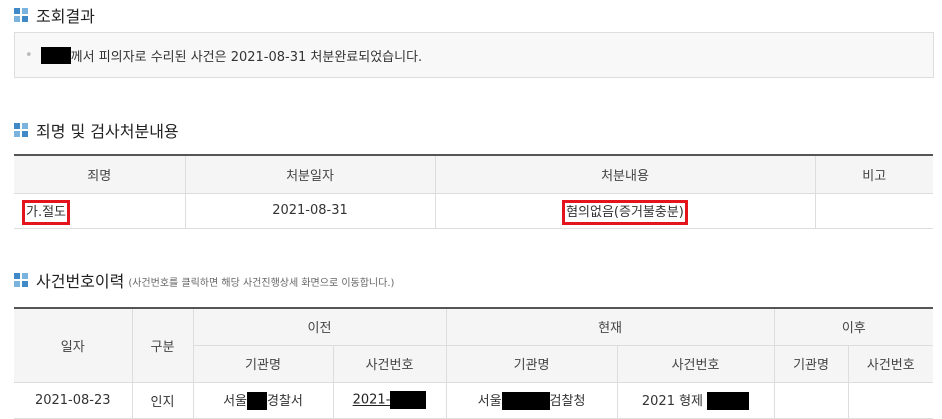 Image resolution: width=942 pixels, height=419 pixels. What do you see at coordinates (695, 363) in the screenshot?
I see `header-curr-case: 사건번호` at bounding box center [695, 363].